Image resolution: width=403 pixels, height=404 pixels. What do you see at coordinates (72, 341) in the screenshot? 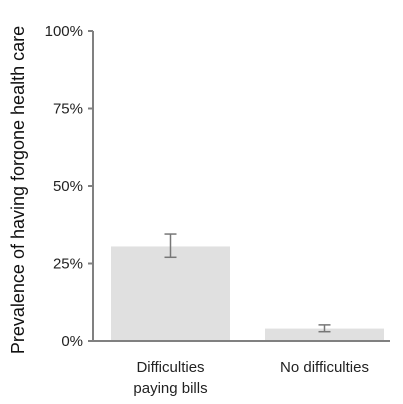
I see `y-tick-label: 0%` at bounding box center [72, 341].